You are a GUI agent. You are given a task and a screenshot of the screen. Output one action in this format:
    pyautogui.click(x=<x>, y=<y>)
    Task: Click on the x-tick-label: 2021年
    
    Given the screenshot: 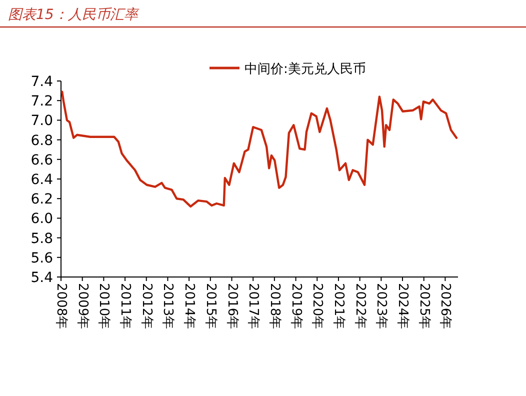 What is the action you would take?
    pyautogui.click(x=338, y=306)
    